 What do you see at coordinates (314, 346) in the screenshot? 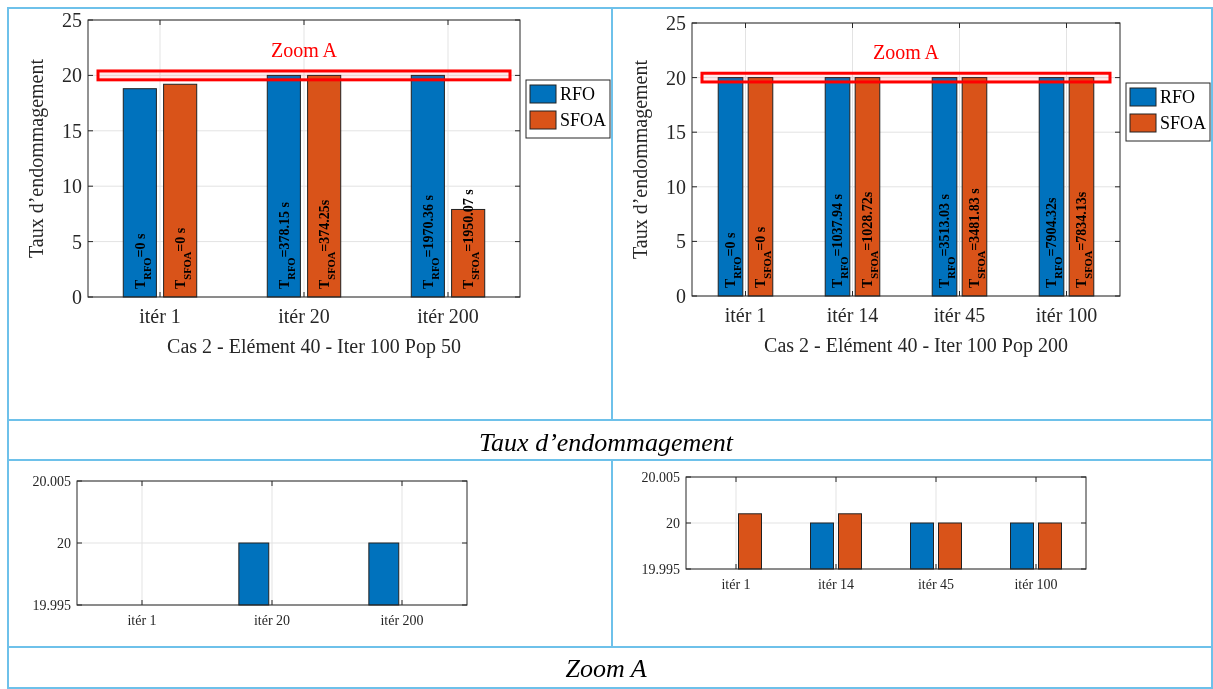
I see `x-axis-title: Cas 2 - Elément 40 - Iter 100 Pop 50` at bounding box center [314, 346].